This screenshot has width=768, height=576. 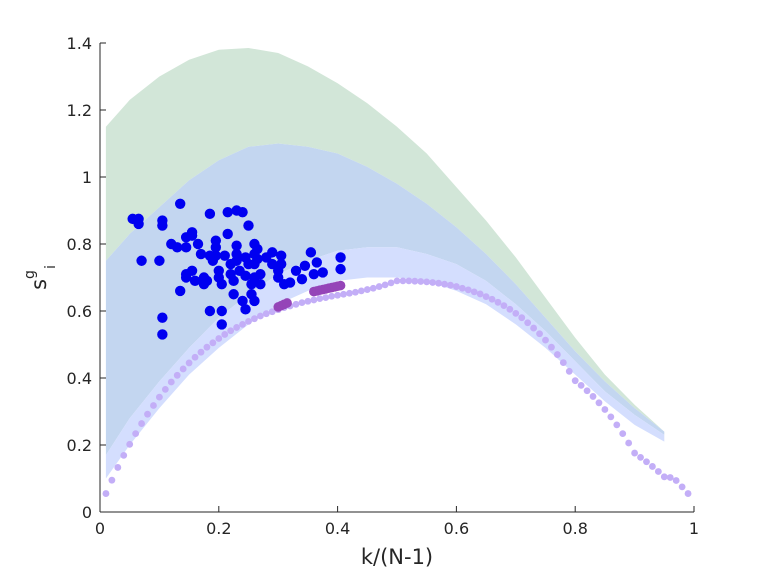 What do you see at coordinates (79, 311) in the screenshot?
I see `y-tick-label: 0.6` at bounding box center [79, 311].